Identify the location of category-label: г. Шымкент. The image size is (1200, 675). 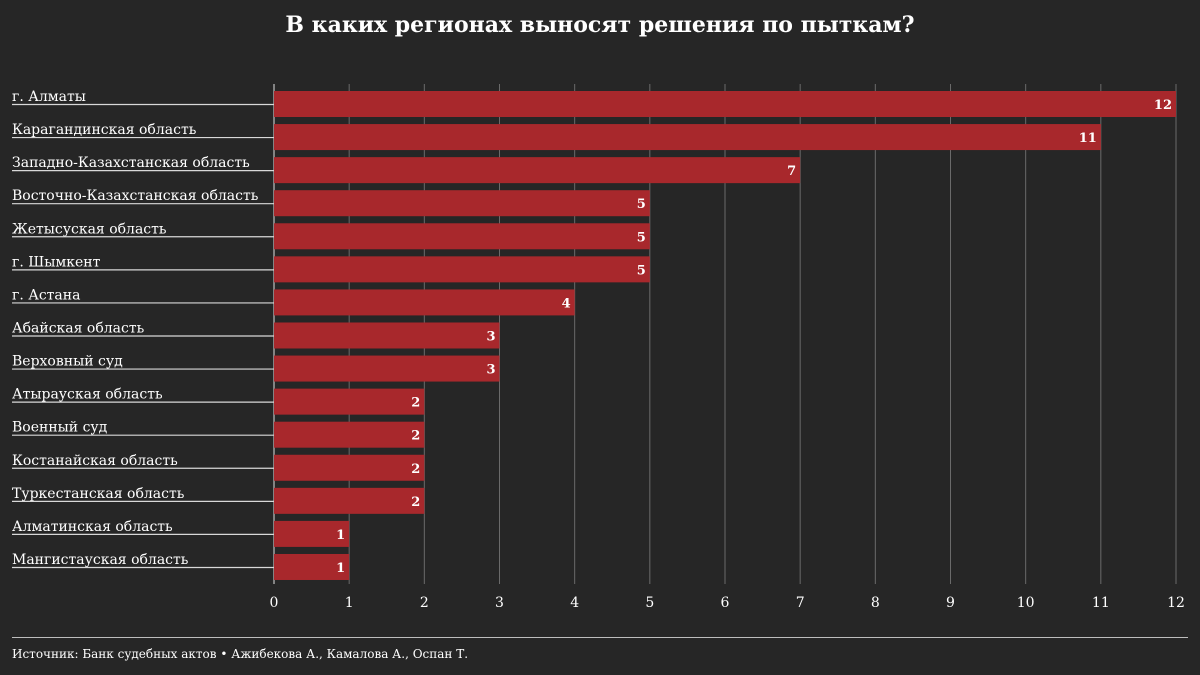
(56, 262).